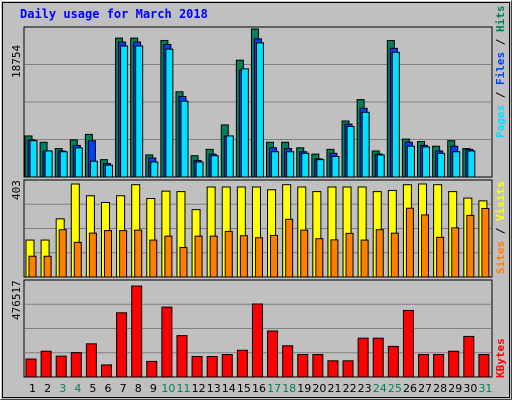 The height and width of the screenshot is (400, 512). What do you see at coordinates (500, 257) in the screenshot?
I see `legend-sites: Sites` at bounding box center [500, 257].